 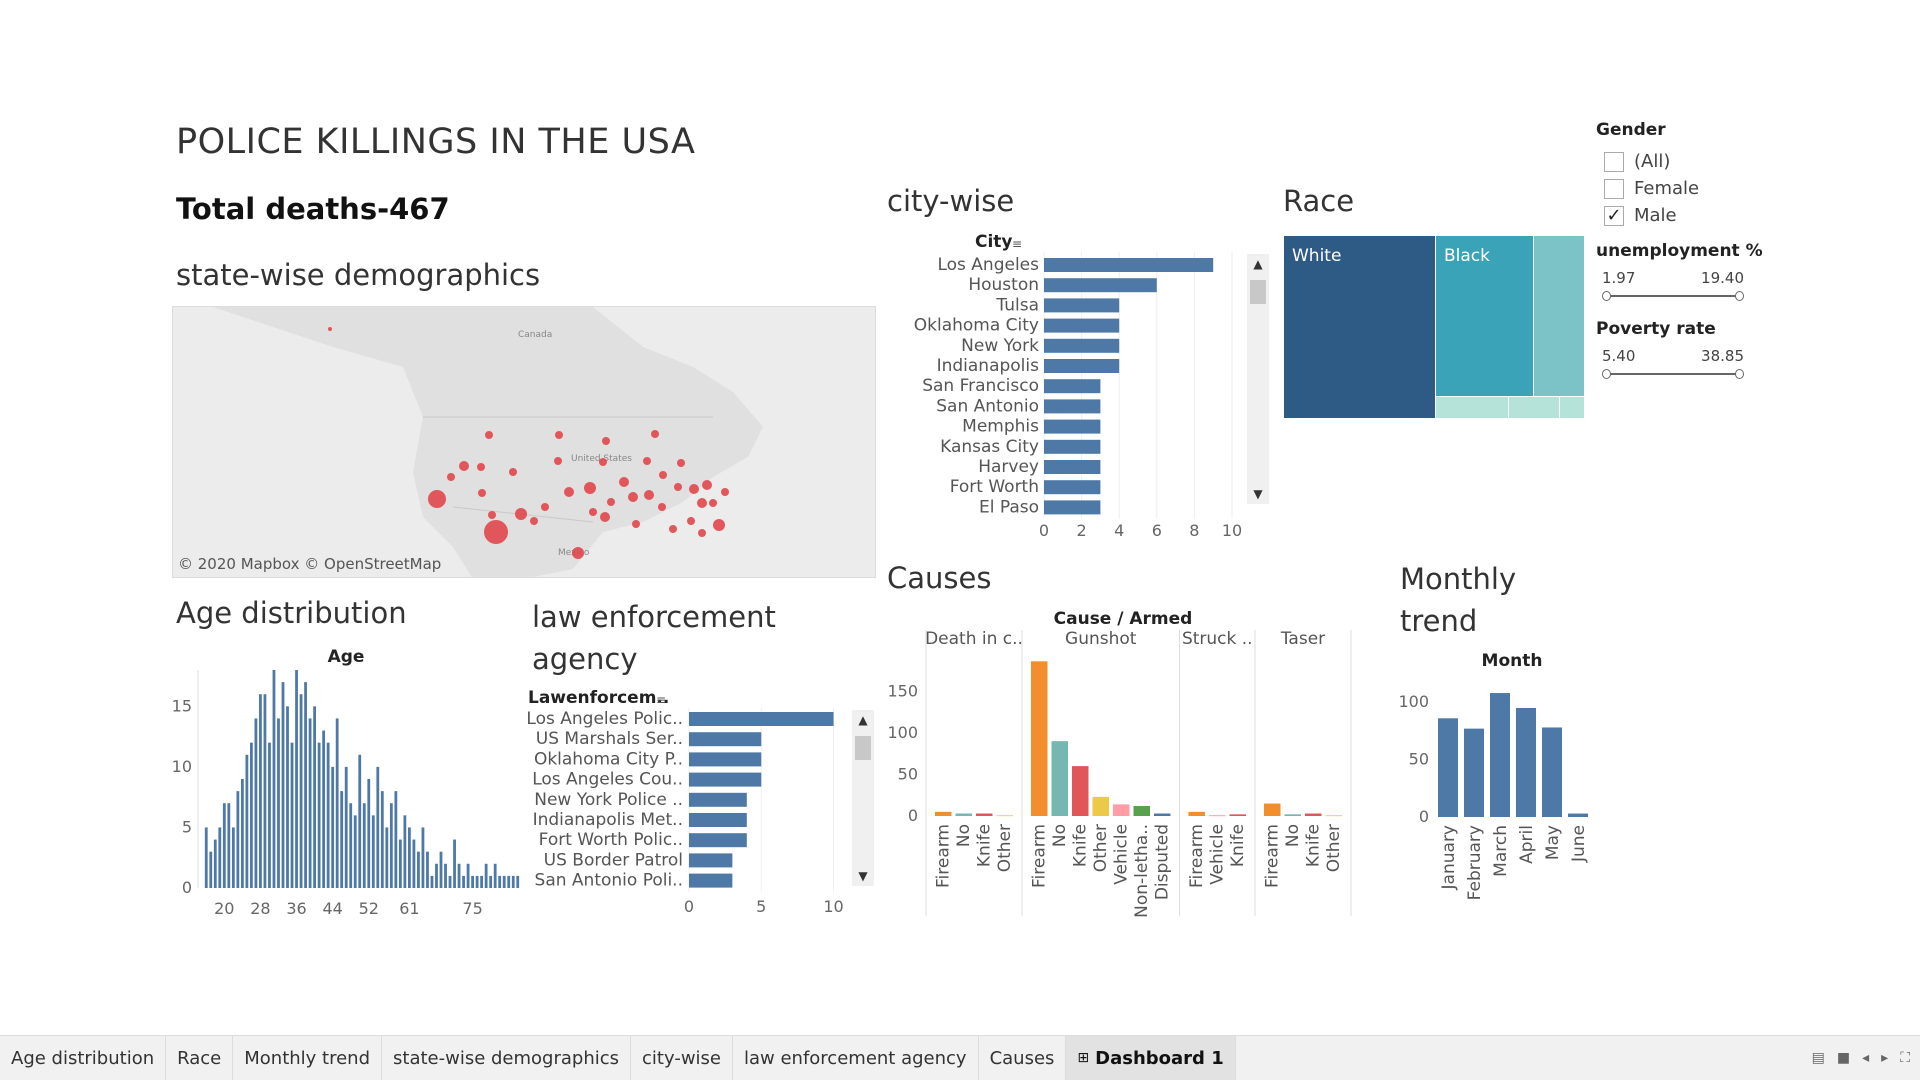 I want to click on tab-race: Race, so click(x=200, y=1058).